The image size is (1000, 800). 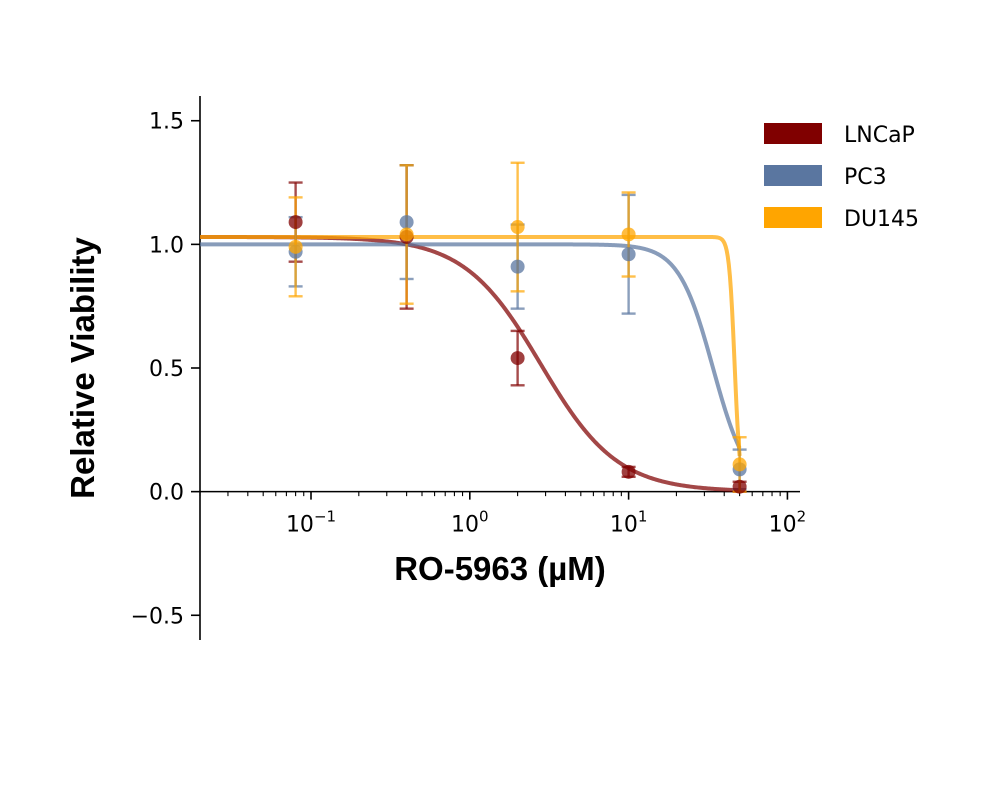 I want to click on fit-curve-pc3, so click(x=470, y=345).